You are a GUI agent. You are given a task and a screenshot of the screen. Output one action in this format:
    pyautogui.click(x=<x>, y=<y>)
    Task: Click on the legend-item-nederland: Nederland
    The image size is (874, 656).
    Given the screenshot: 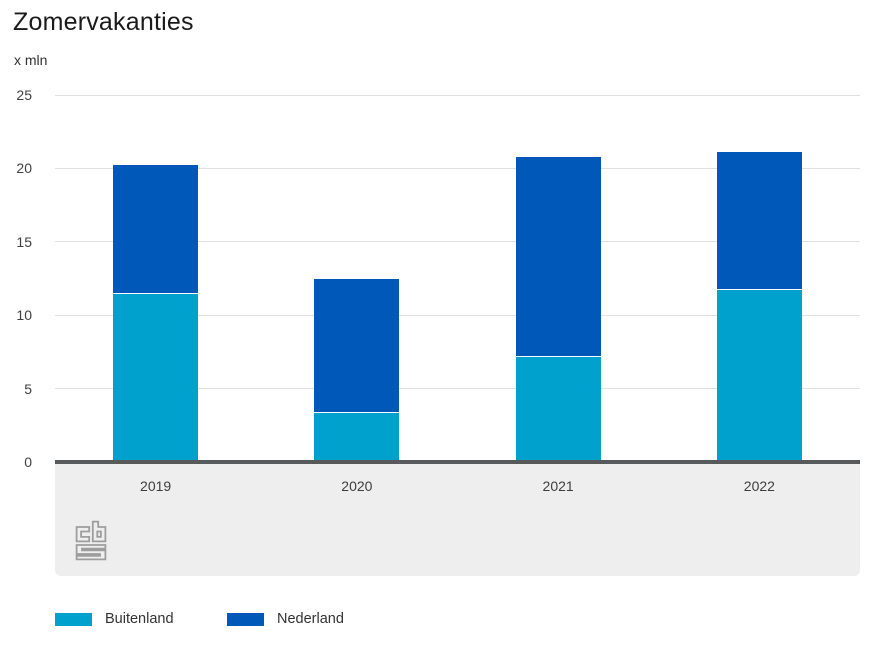 What is the action you would take?
    pyautogui.click(x=285, y=619)
    